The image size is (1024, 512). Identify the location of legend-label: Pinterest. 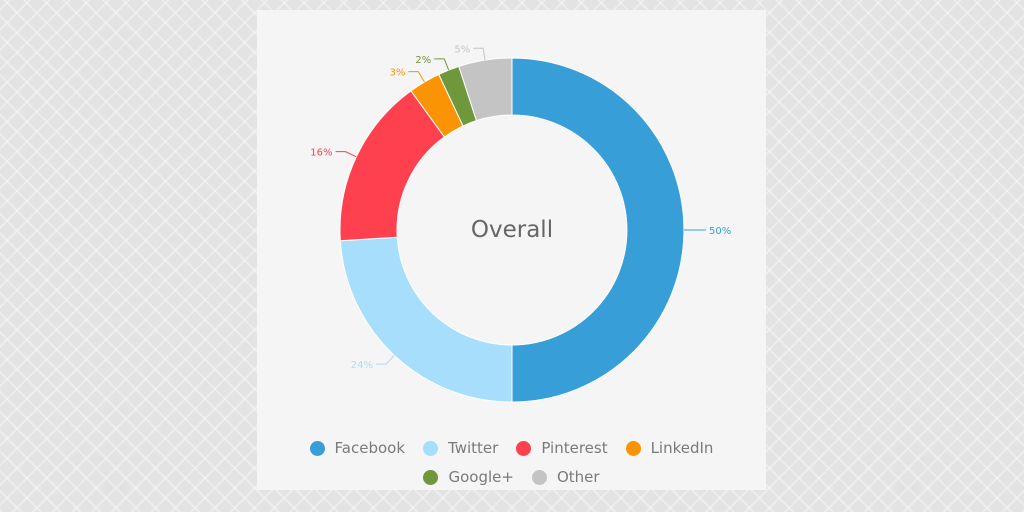
(574, 448).